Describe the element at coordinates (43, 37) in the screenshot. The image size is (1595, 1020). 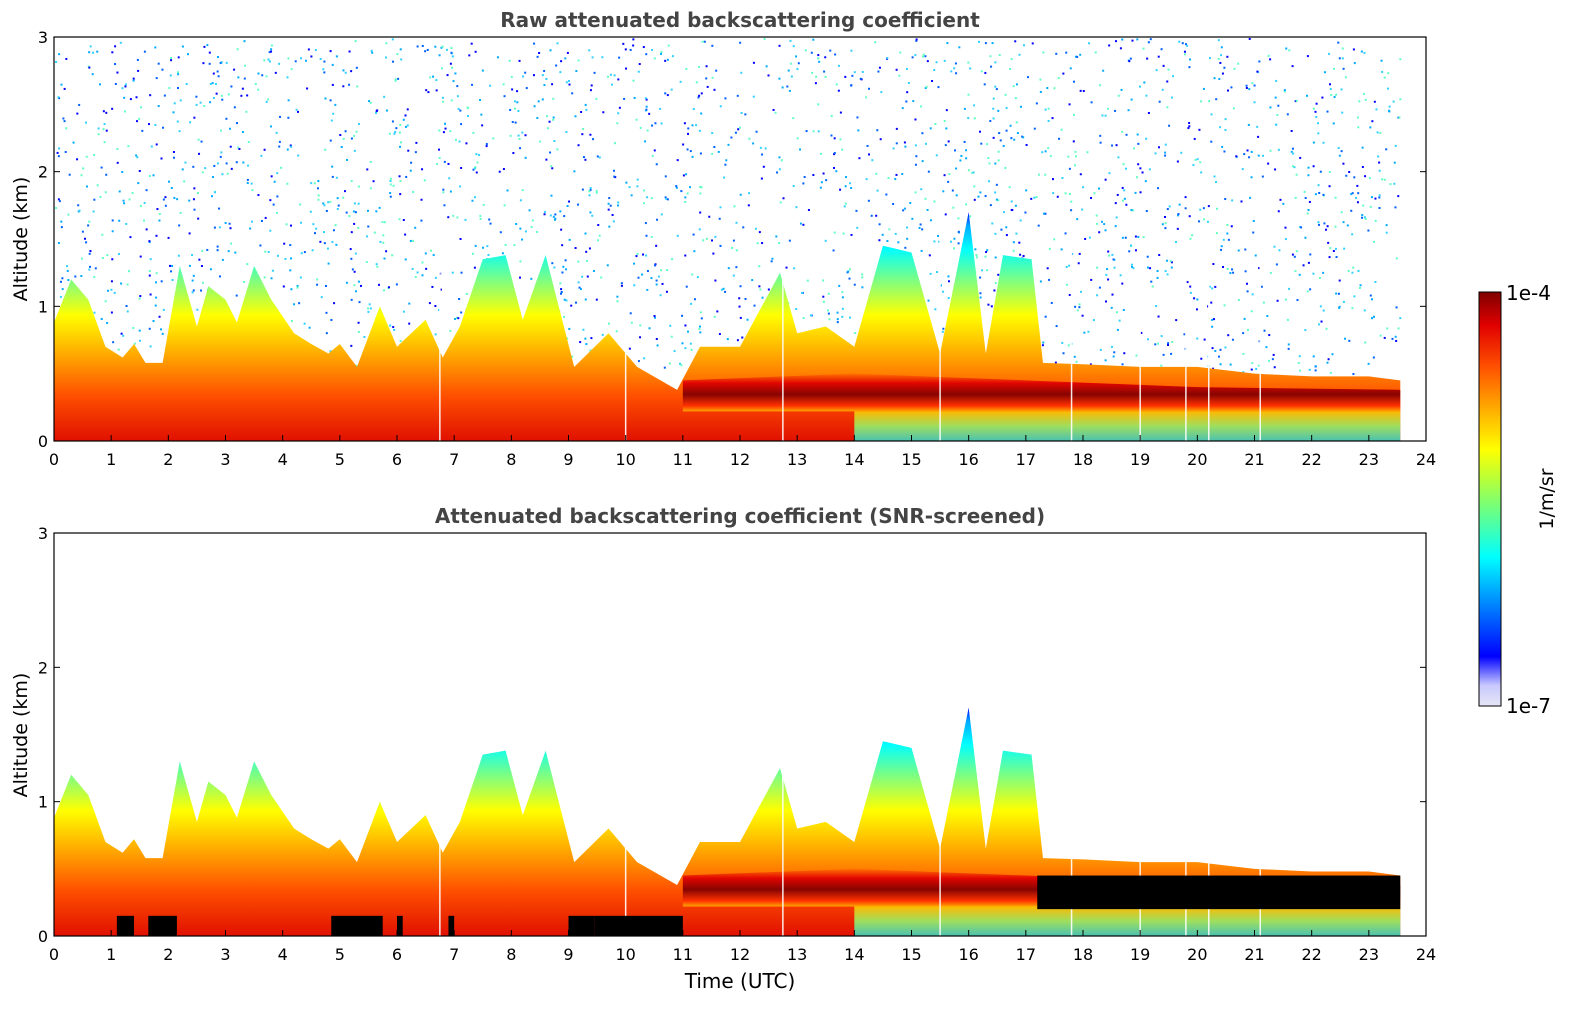
I see `top-y-tick-label: 3` at that location.